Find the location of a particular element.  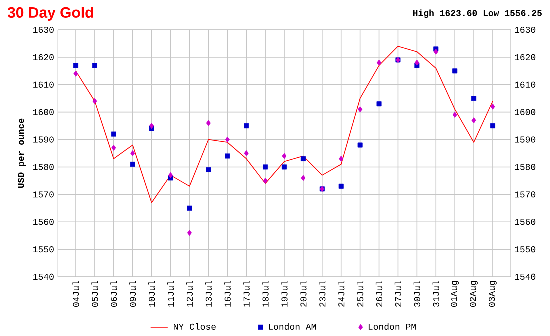

y-tick-label: 1560 is located at coordinates (44, 222).